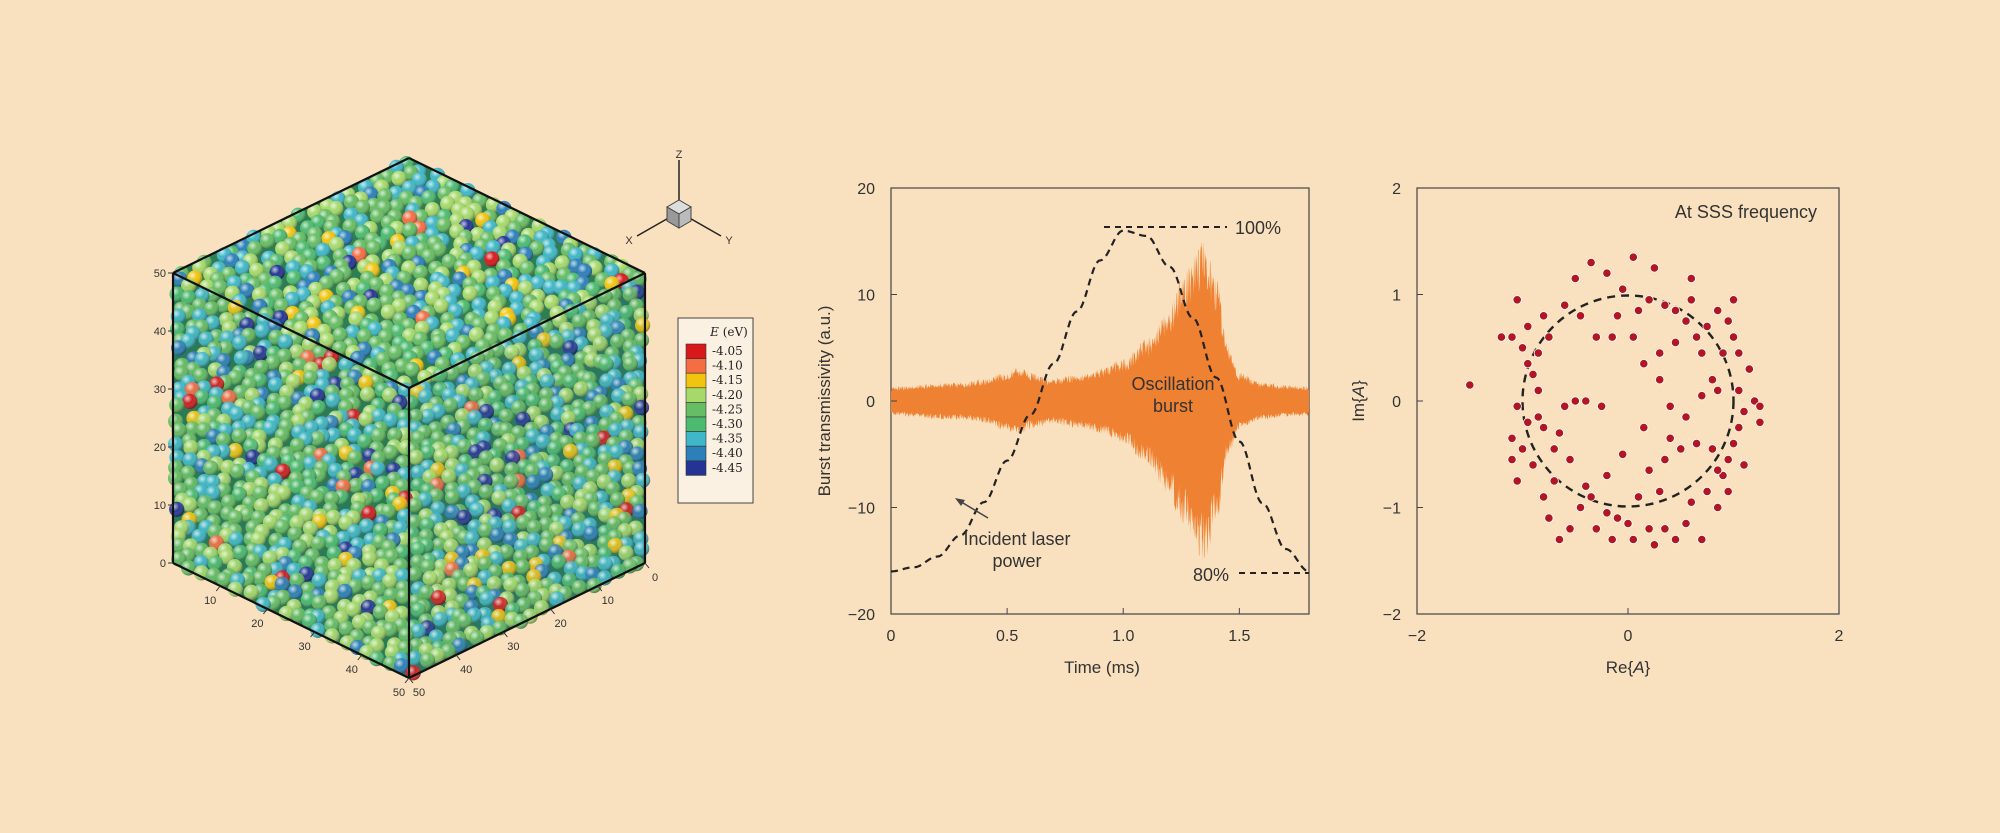  What do you see at coordinates (727, 424) in the screenshot?
I see `colorbar-level-label: -4.30` at bounding box center [727, 424].